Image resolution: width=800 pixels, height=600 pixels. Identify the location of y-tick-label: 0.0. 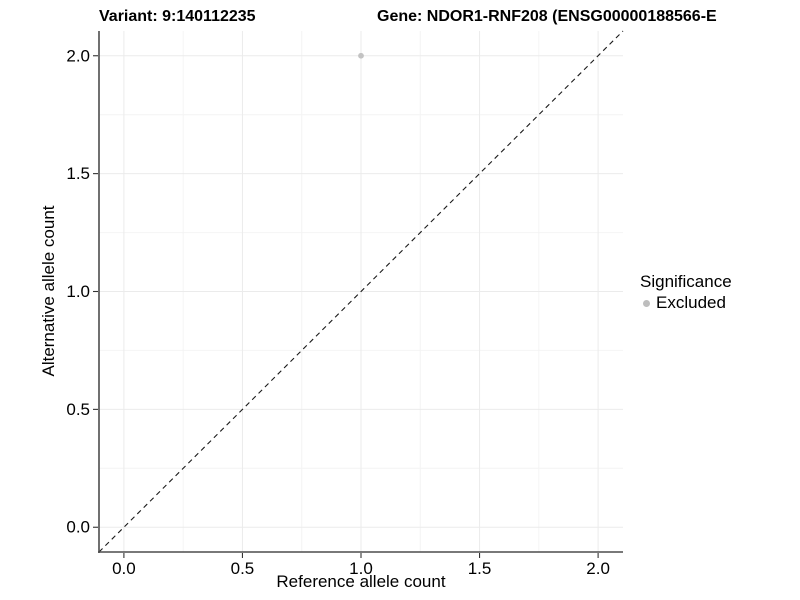
(78, 527).